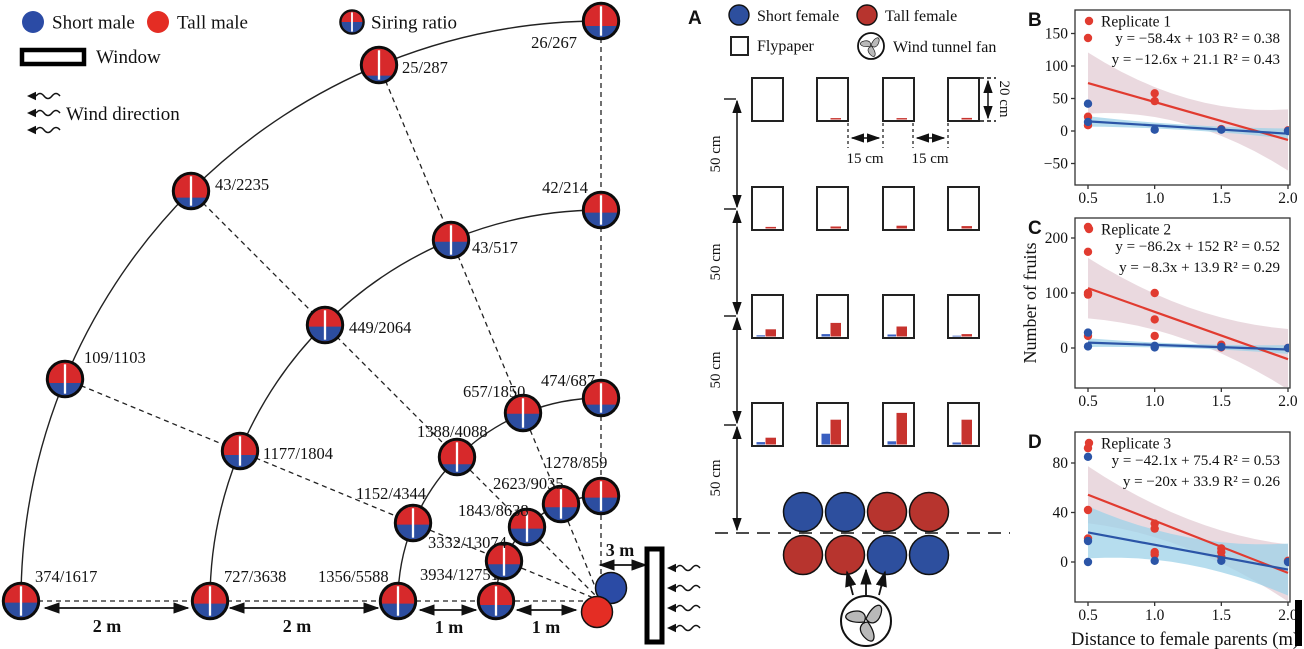  Describe the element at coordinates (212, 23) in the screenshot. I see `tall-male-label: Tall male` at that location.